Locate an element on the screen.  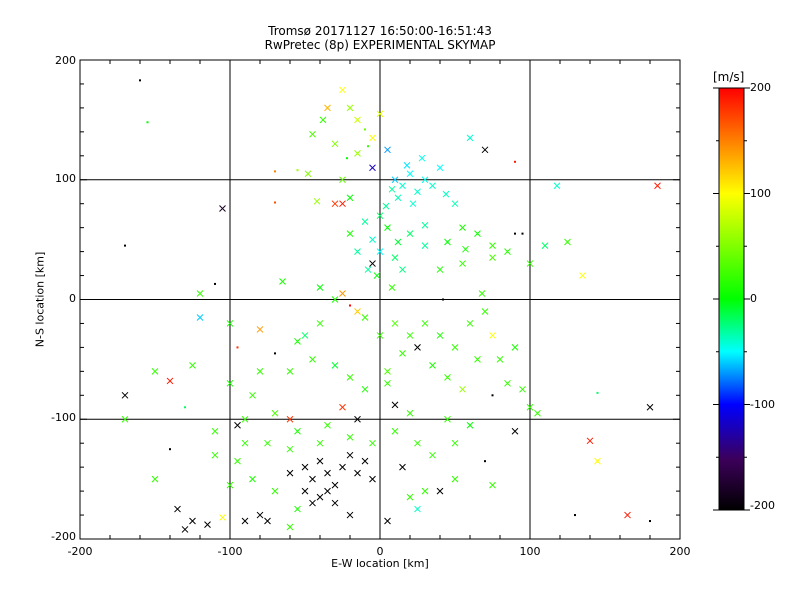
x-tick-label: -100 is located at coordinates (230, 551).